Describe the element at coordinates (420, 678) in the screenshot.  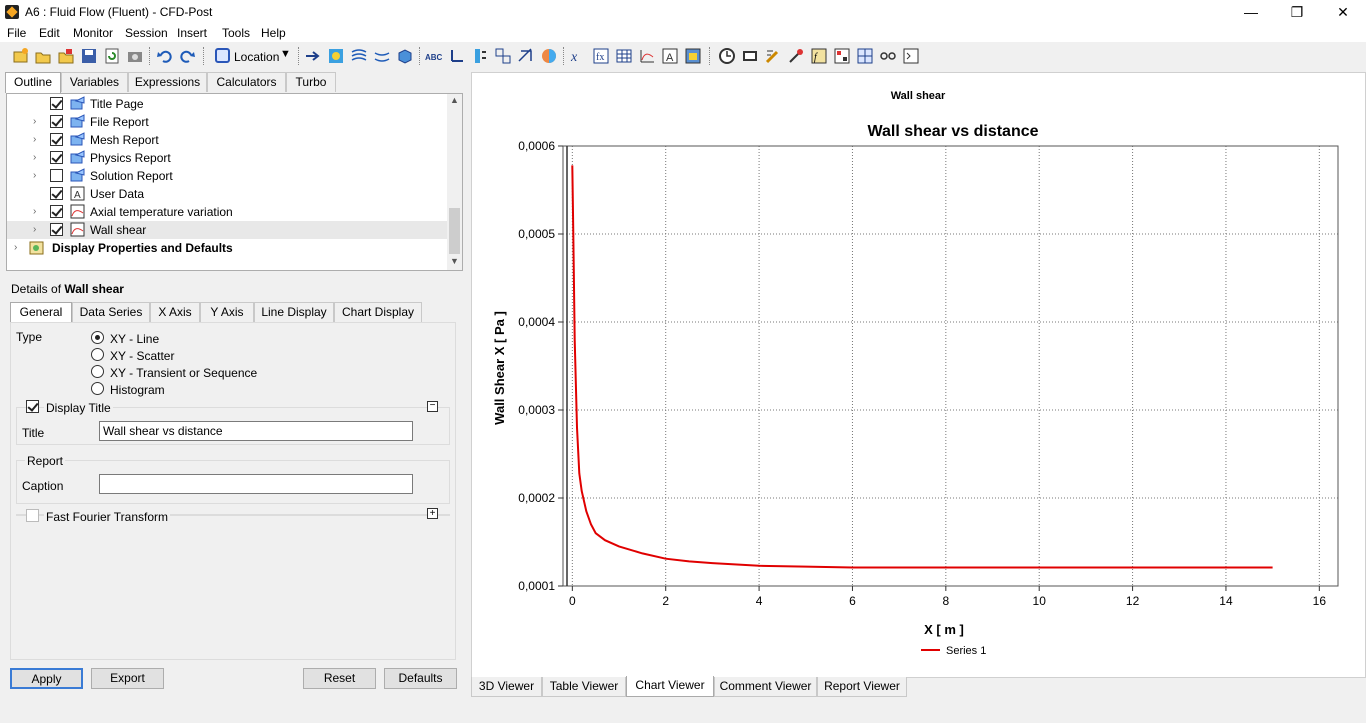
I see `defaults-button: Defaults` at that location.